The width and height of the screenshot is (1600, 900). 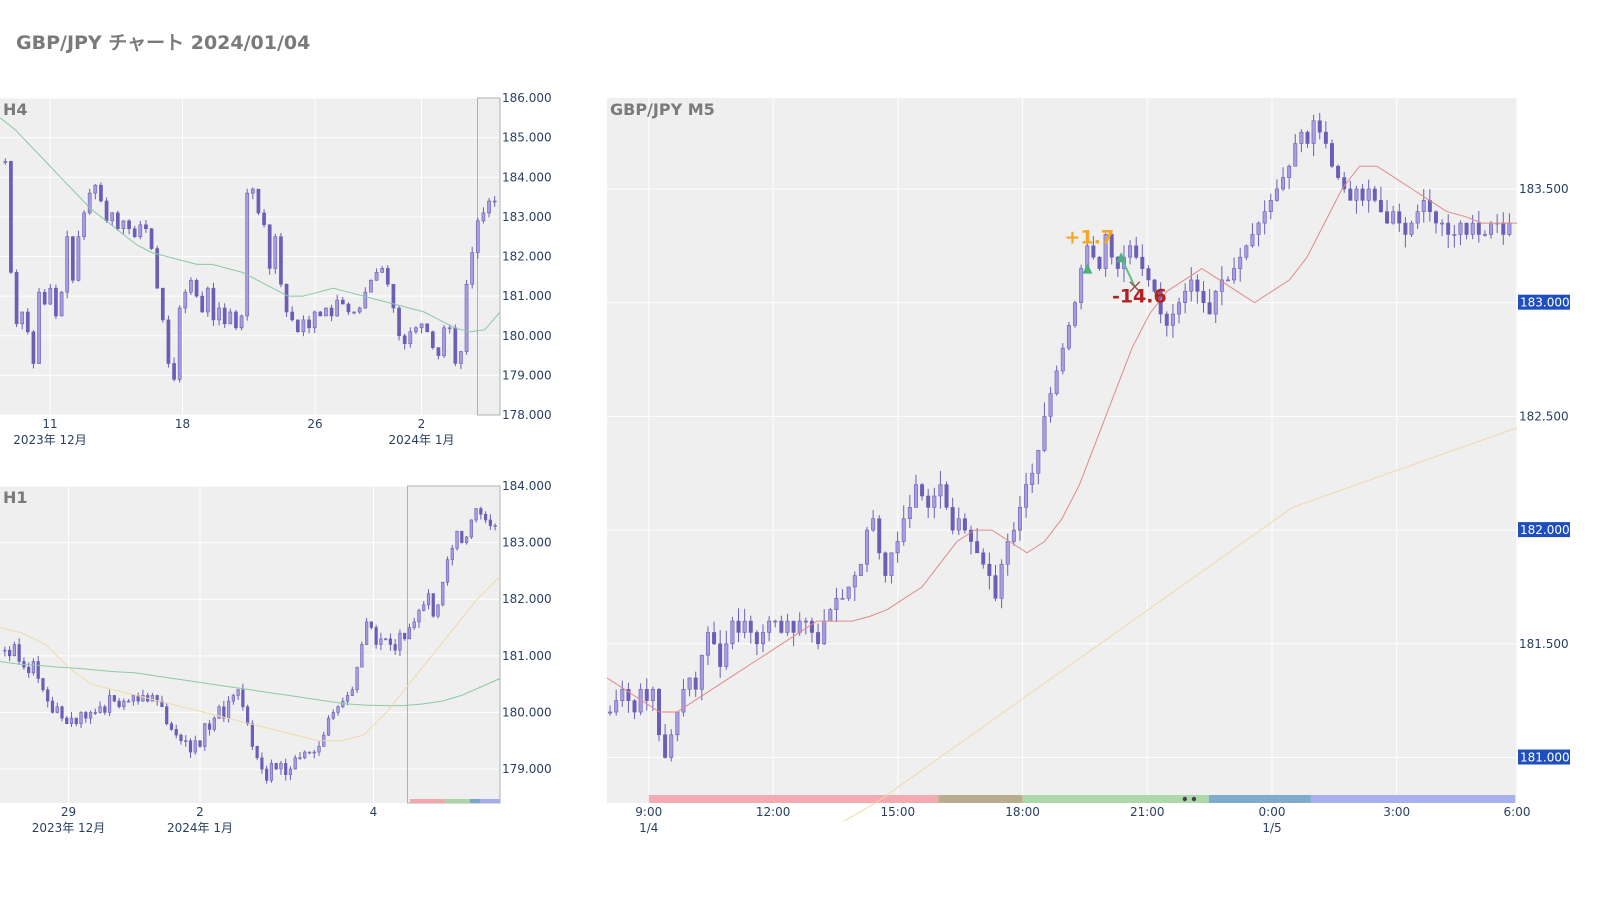 What do you see at coordinates (1544, 189) in the screenshot?
I see `y-tick-label: 183.500` at bounding box center [1544, 189].